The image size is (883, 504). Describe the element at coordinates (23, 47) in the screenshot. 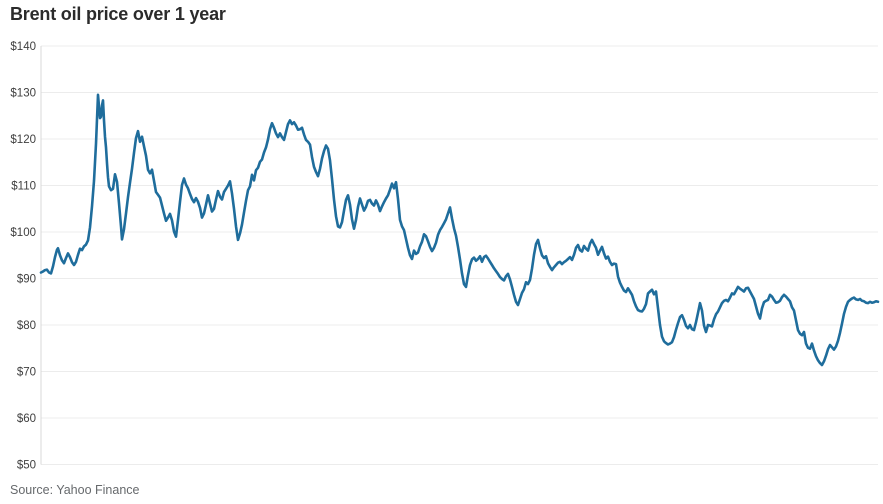

I see `y-tick-label: $140` at that location.